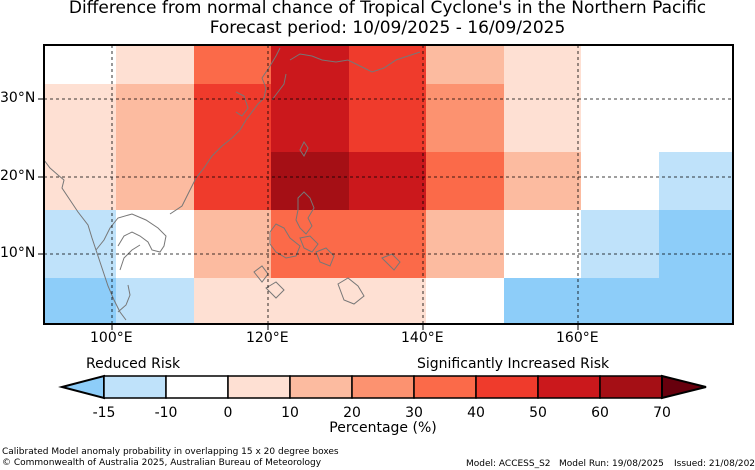 The image size is (755, 470). What do you see at coordinates (18, 253) in the screenshot?
I see `lat-label-10n: 10°N` at bounding box center [18, 253].